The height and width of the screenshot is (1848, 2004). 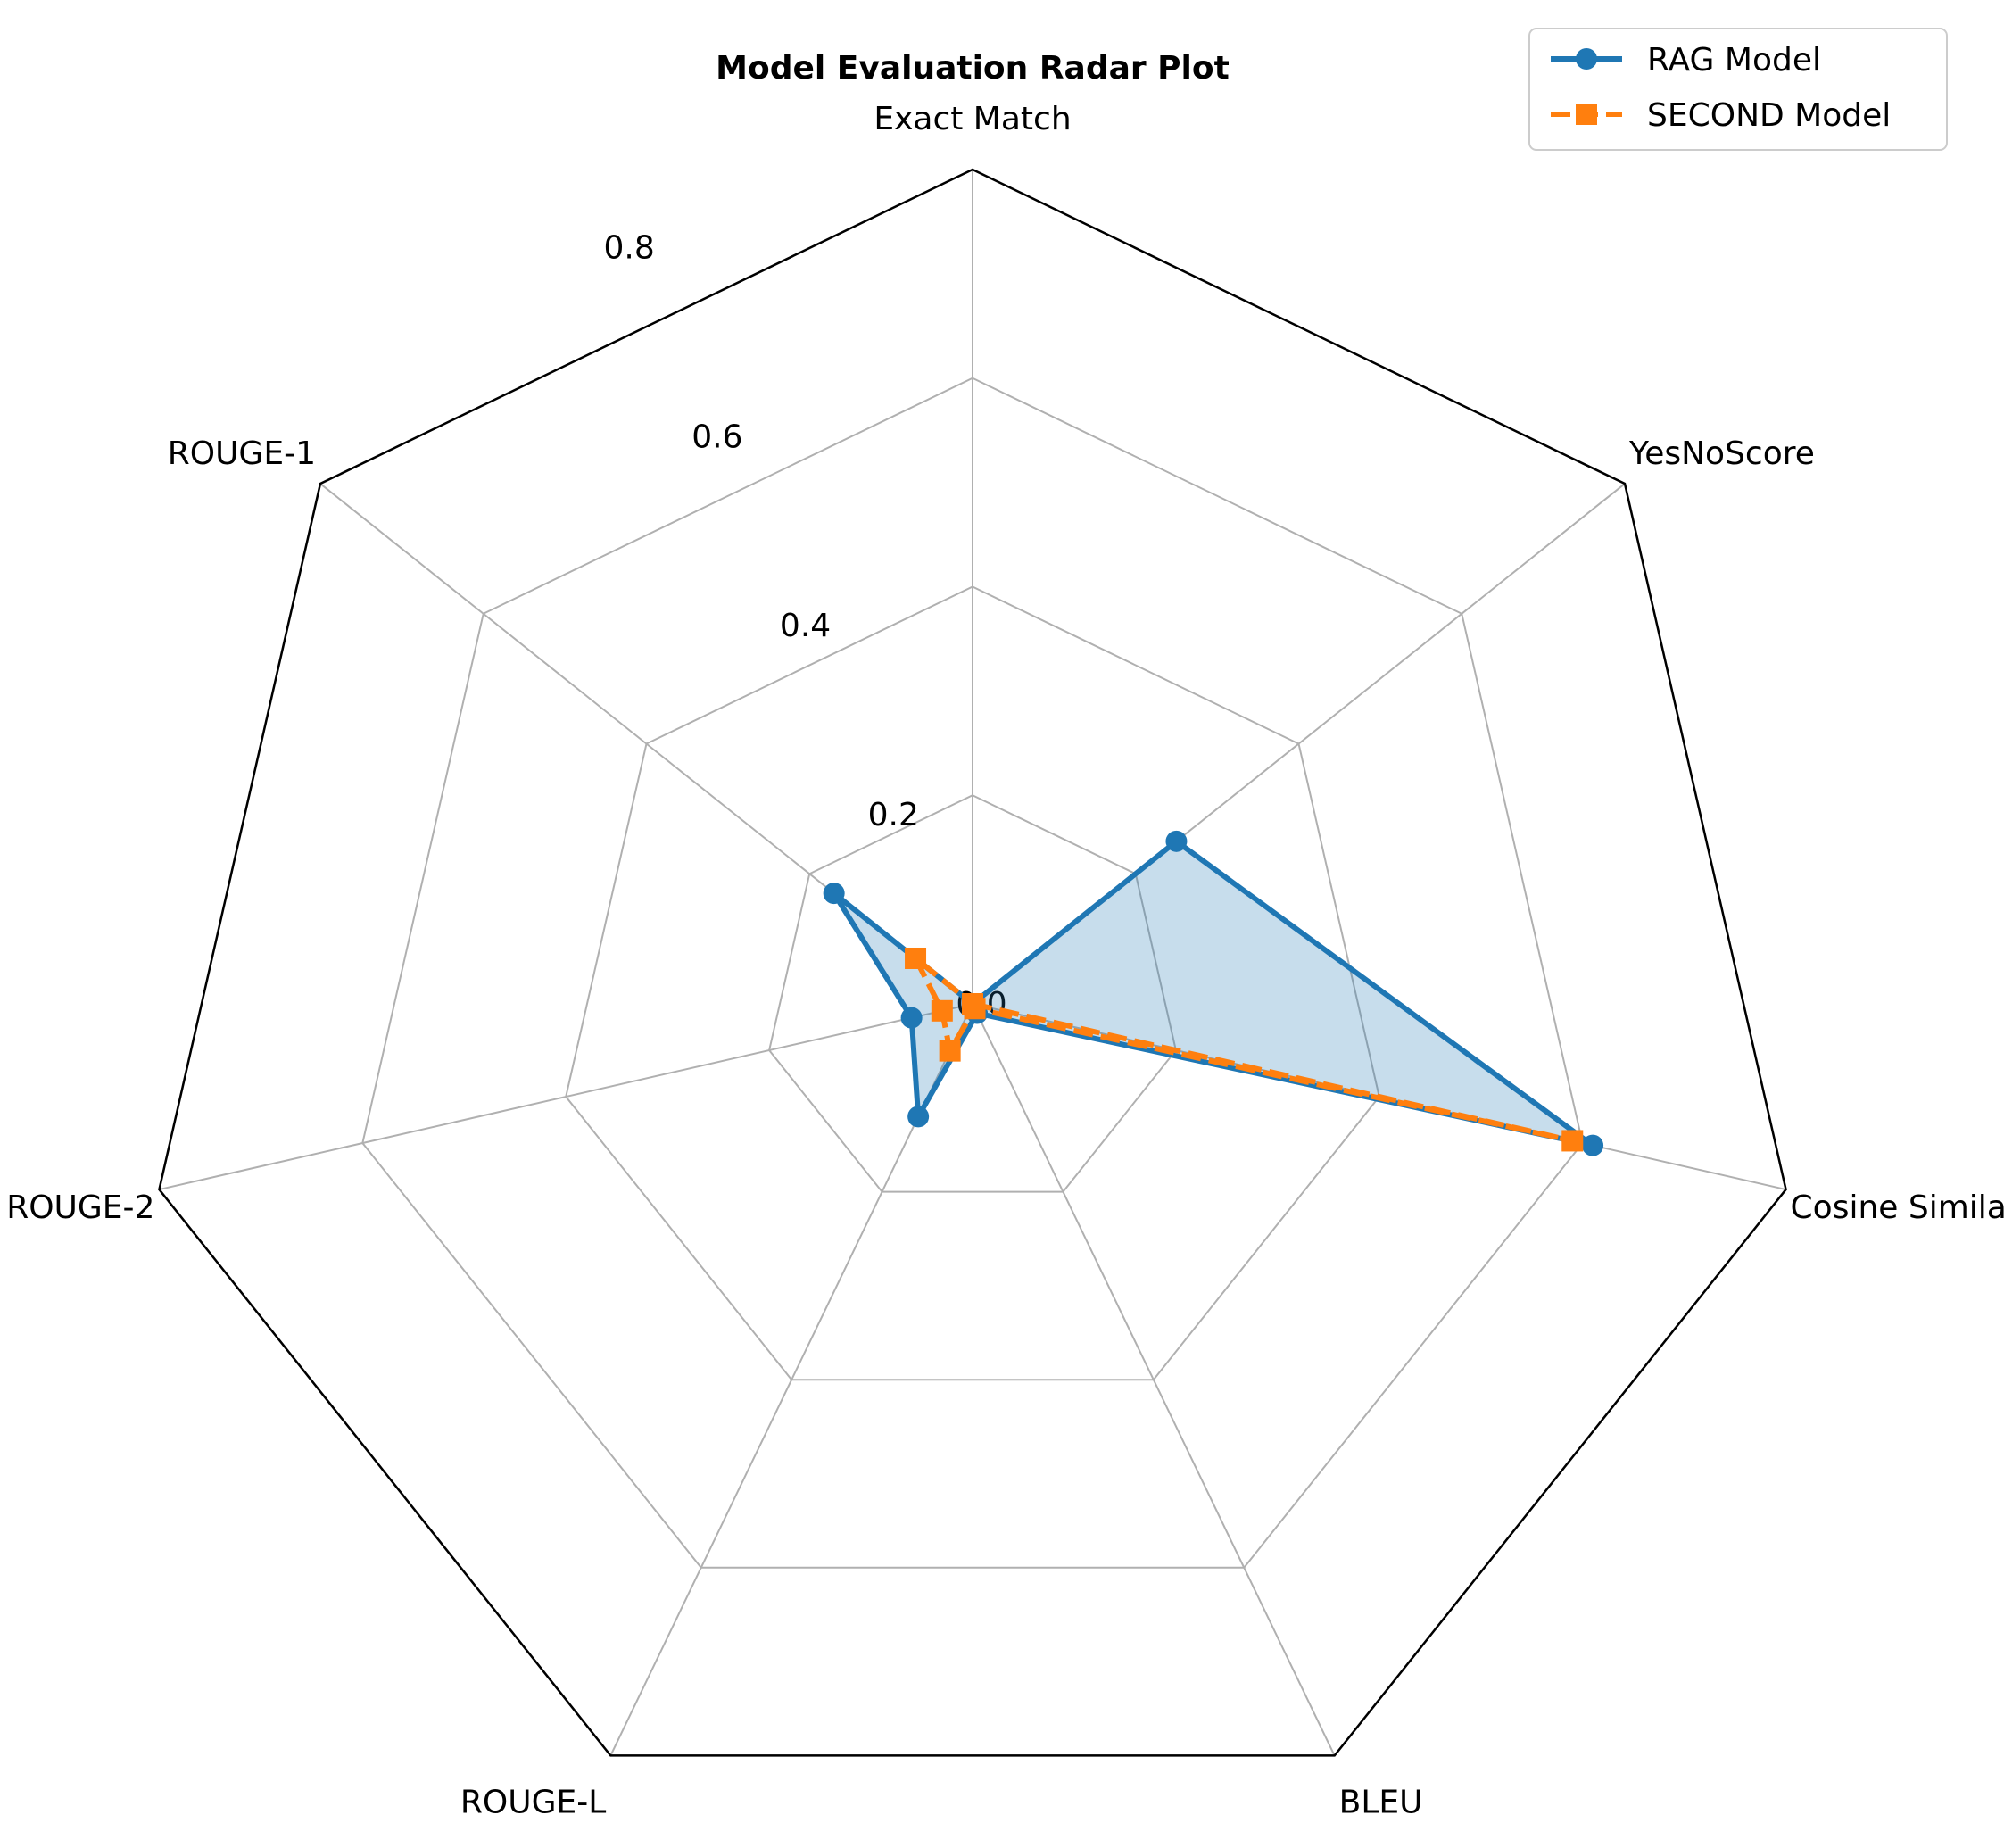 I want to click on series-line, so click(x=1213, y=993).